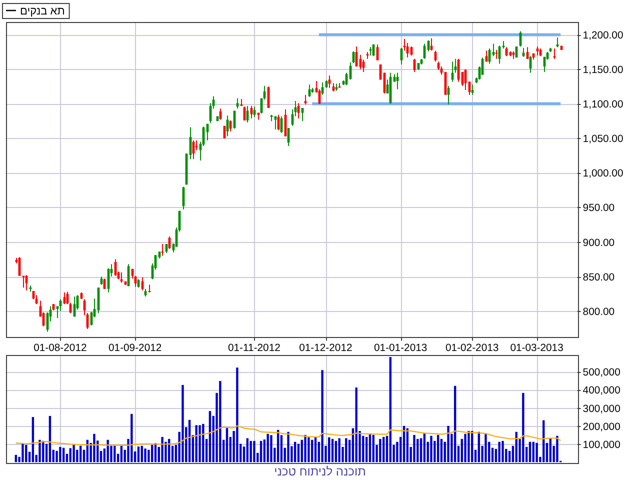 This screenshot has width=640, height=480. What do you see at coordinates (603, 105) in the screenshot?
I see `y-tick-label: 1,100.00` at bounding box center [603, 105].